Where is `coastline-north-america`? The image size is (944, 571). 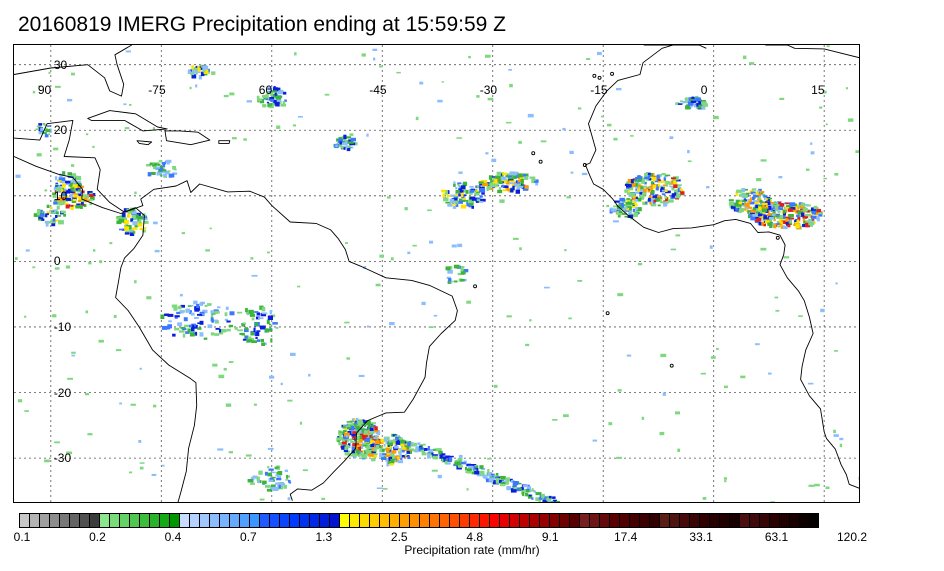
coastline-north-america is located at coordinates (73, 71).